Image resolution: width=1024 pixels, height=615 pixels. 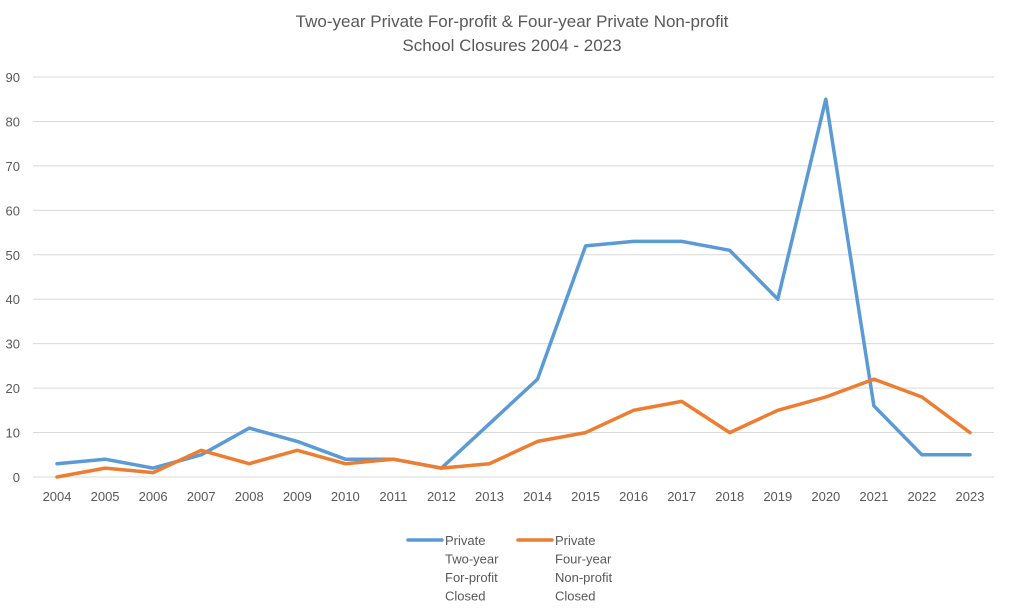 What do you see at coordinates (201, 496) in the screenshot?
I see `x-tick-label: 2007` at bounding box center [201, 496].